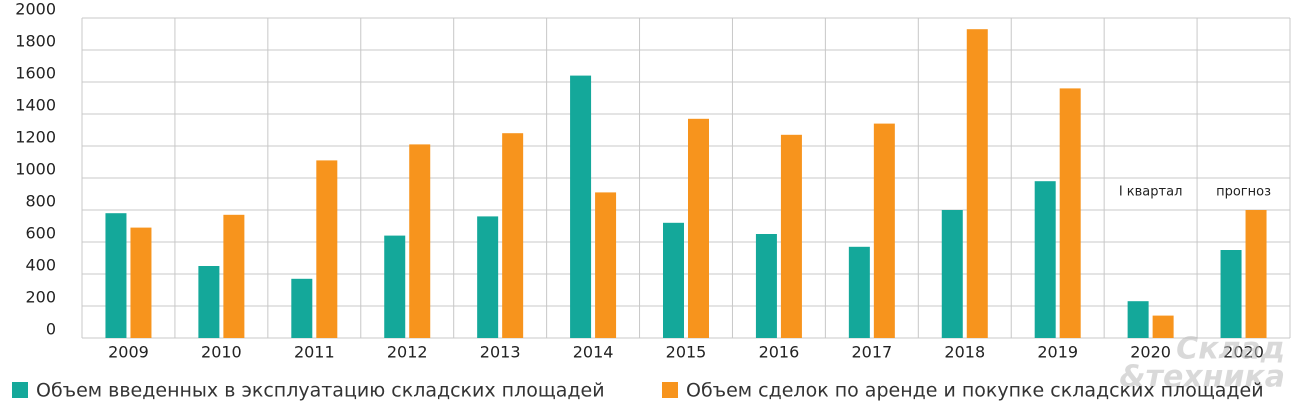  I want to click on y-tick-label: 2000, so click(35, 9).